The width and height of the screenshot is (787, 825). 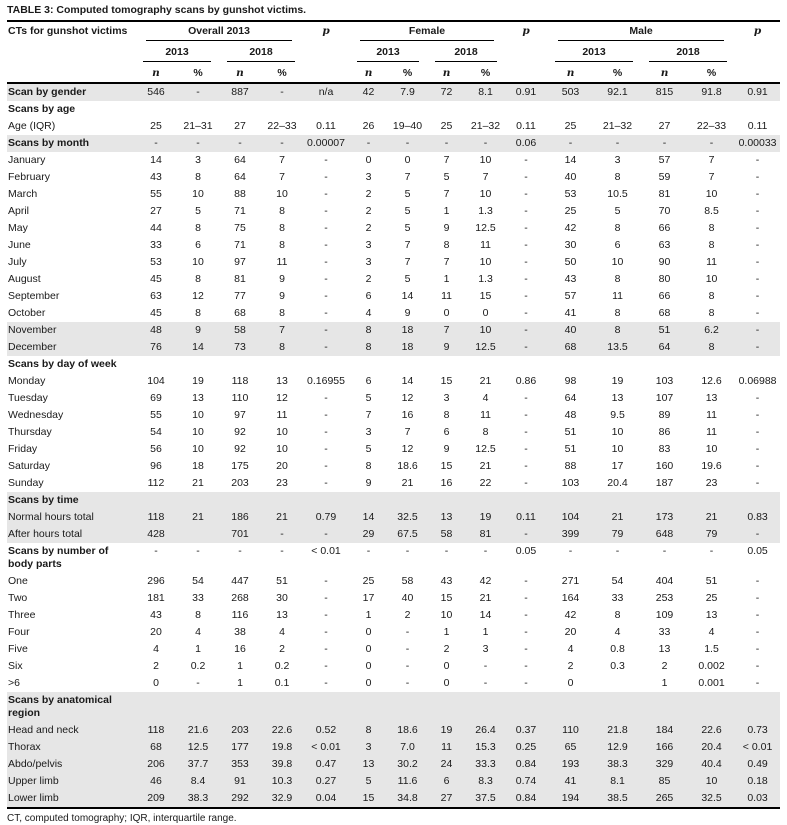 What do you see at coordinates (156, 347) in the screenshot?
I see `table-cell: 76` at bounding box center [156, 347].